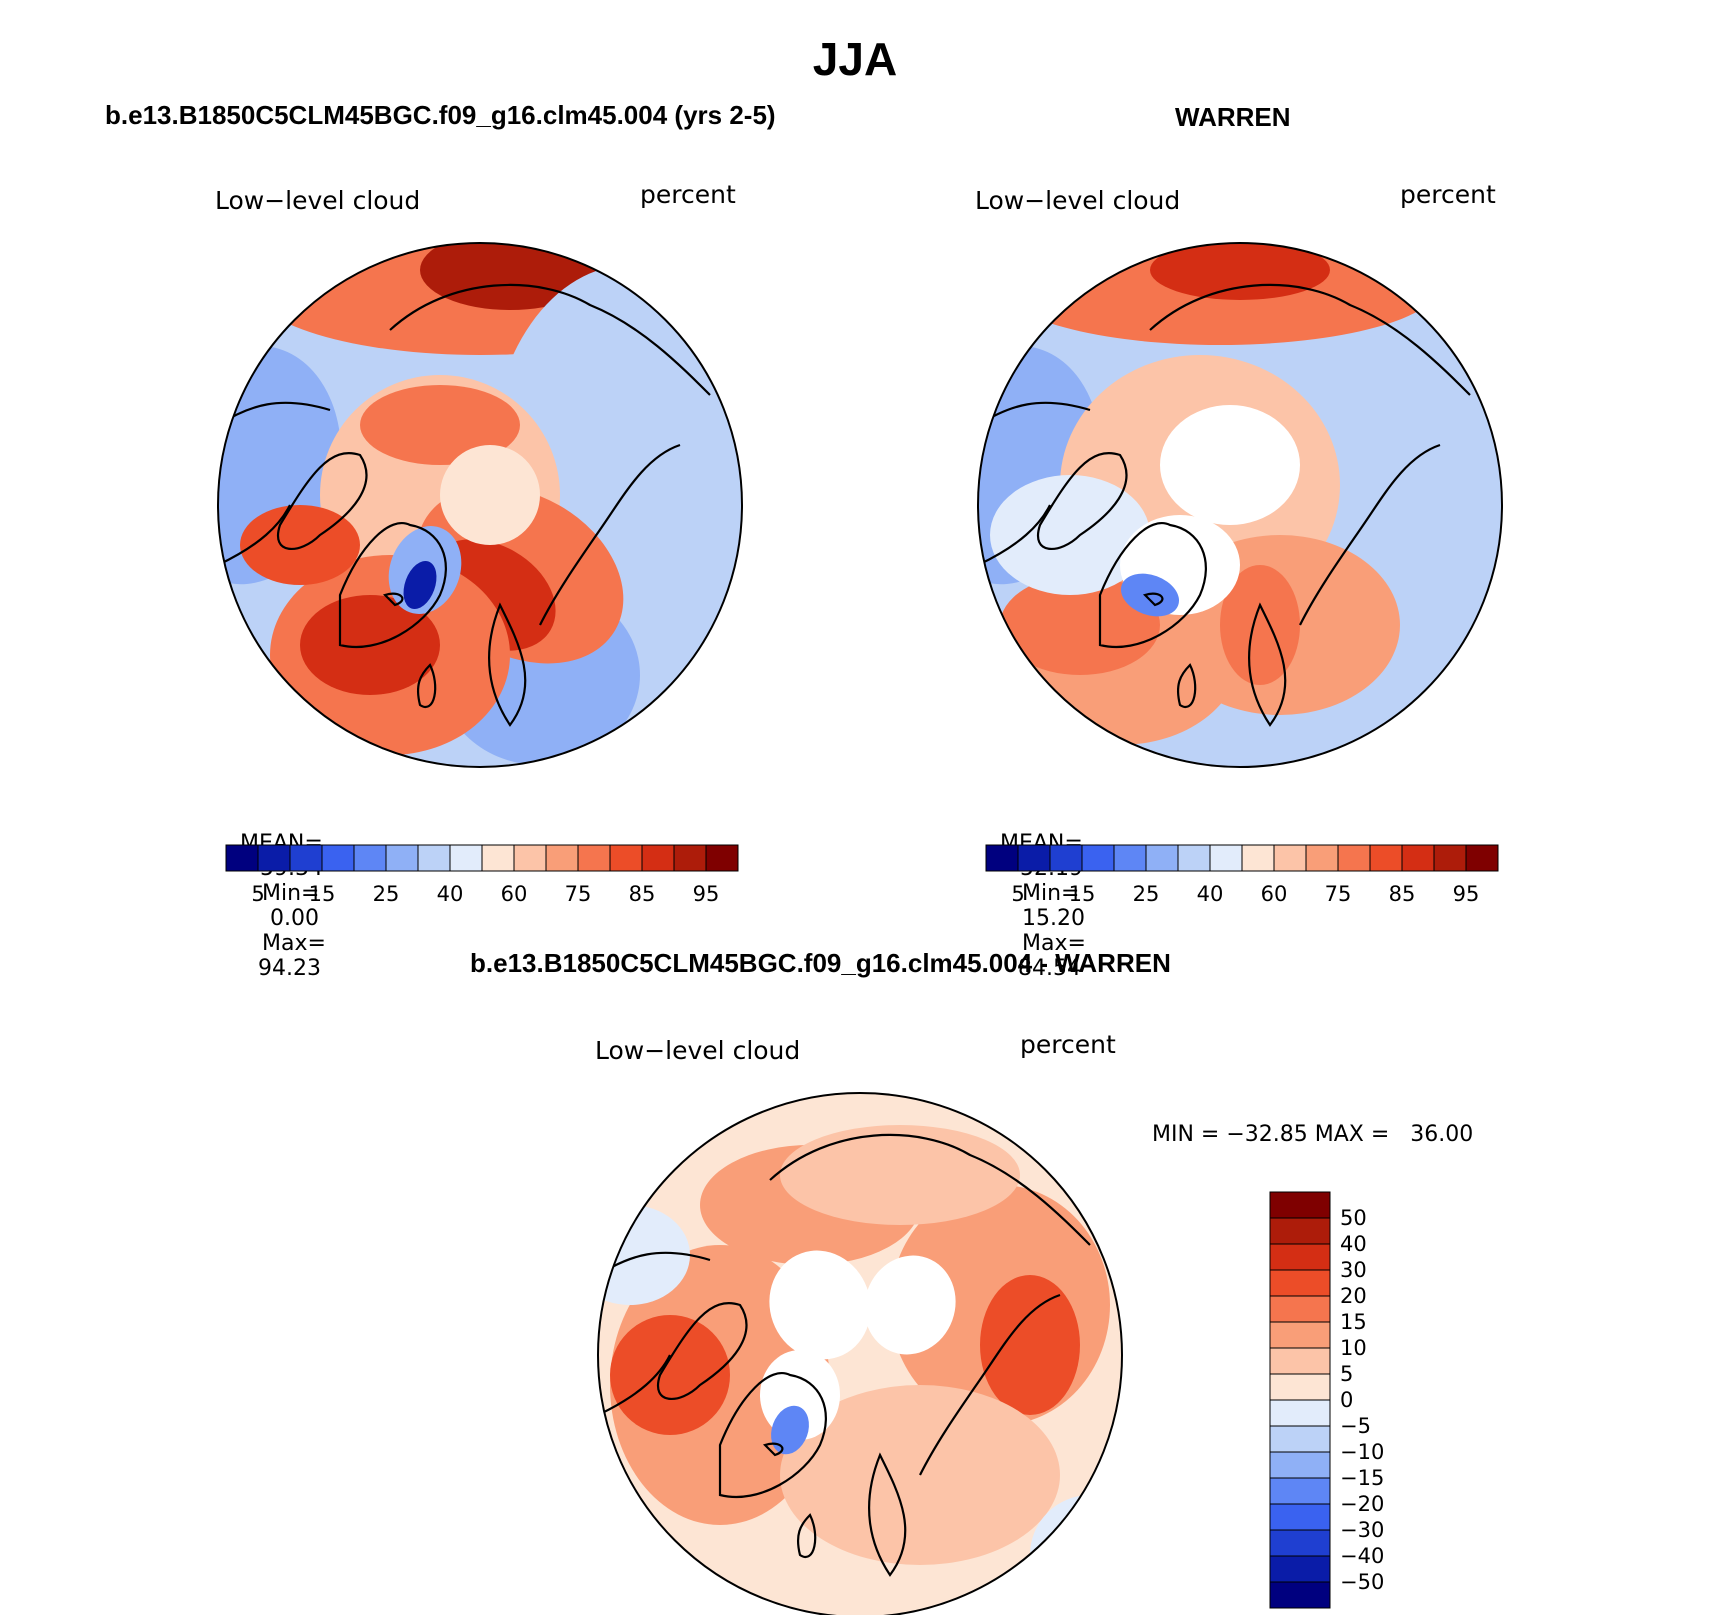 The height and width of the screenshot is (1615, 1710). Describe the element at coordinates (322, 894) in the screenshot. I see `colorbar-tick-label: 15` at that location.